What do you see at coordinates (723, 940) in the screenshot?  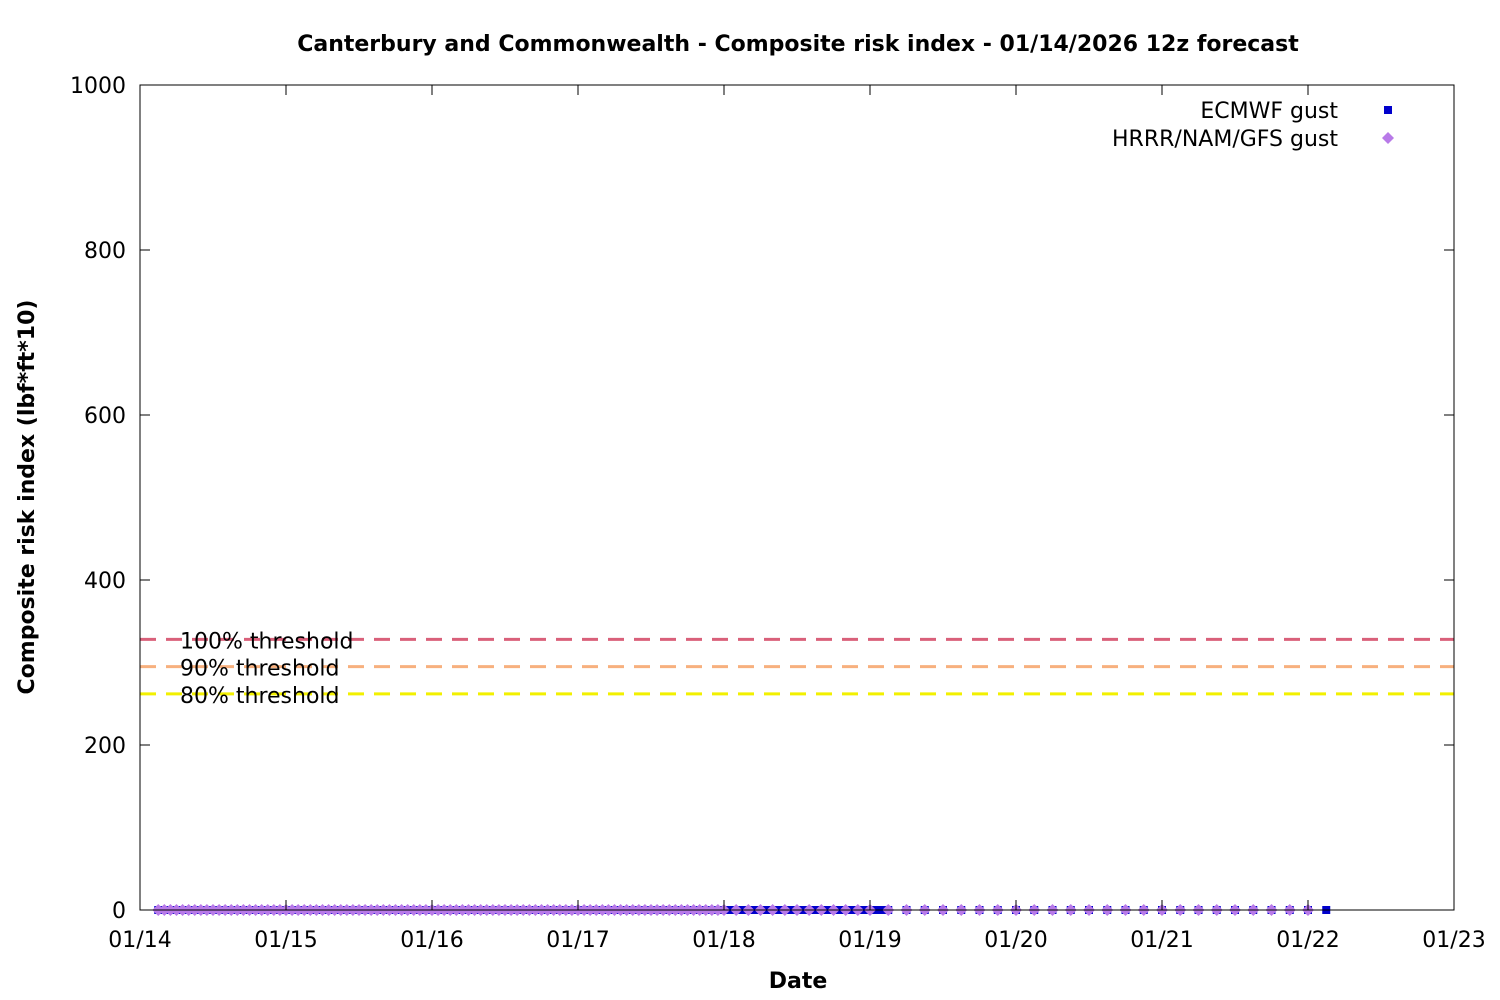 I see `x-tick-label: 01/18` at bounding box center [723, 940].